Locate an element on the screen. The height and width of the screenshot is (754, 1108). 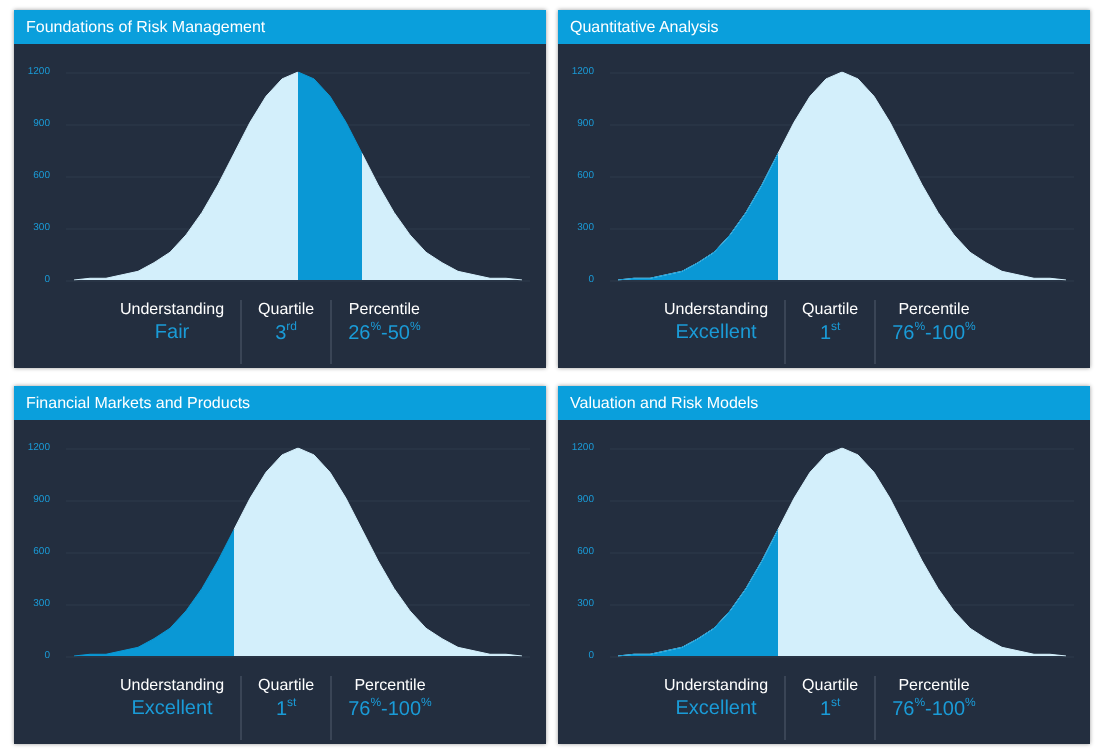
text: Fair is located at coordinates (172, 333).